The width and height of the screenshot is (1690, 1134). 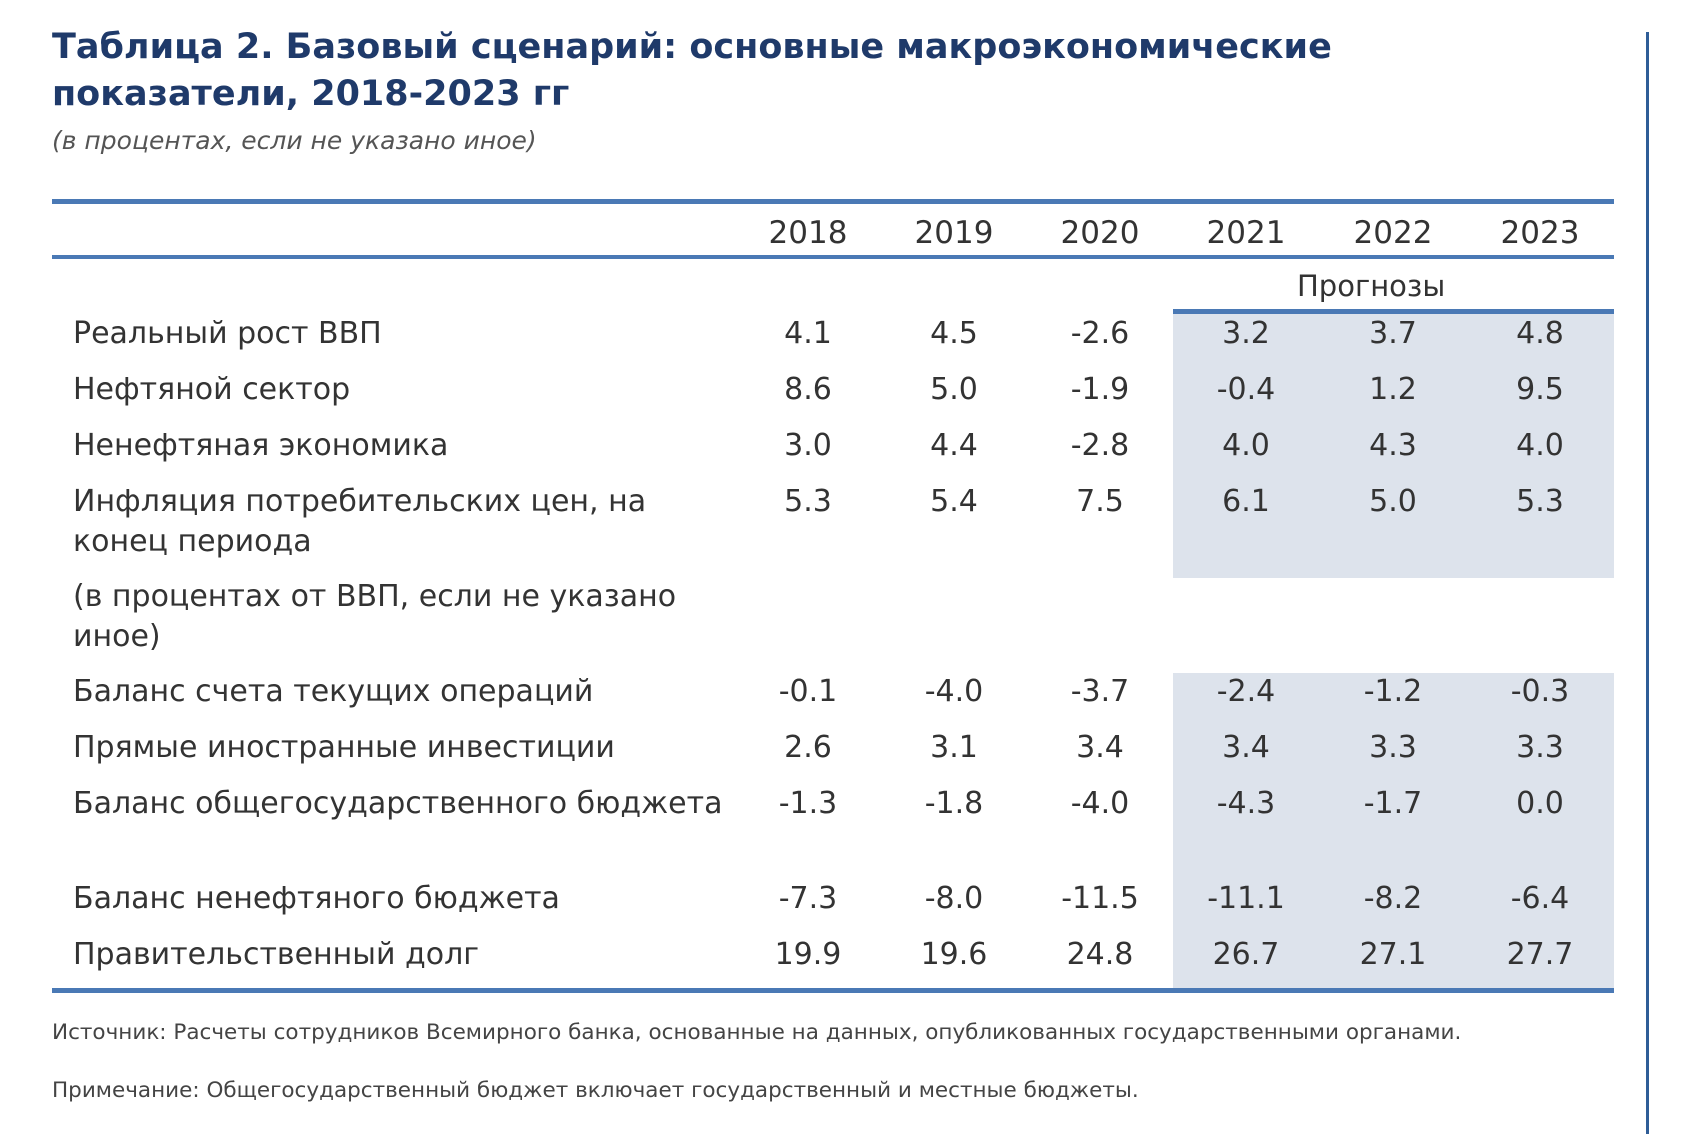 What do you see at coordinates (1100, 389) in the screenshot?
I see `table-cell: -1.9` at bounding box center [1100, 389].